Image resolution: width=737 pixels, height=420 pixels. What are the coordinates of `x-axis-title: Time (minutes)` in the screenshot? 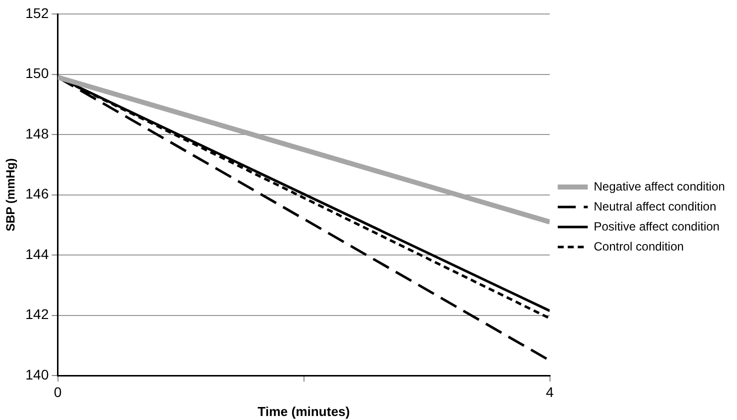 It's located at (304, 411).